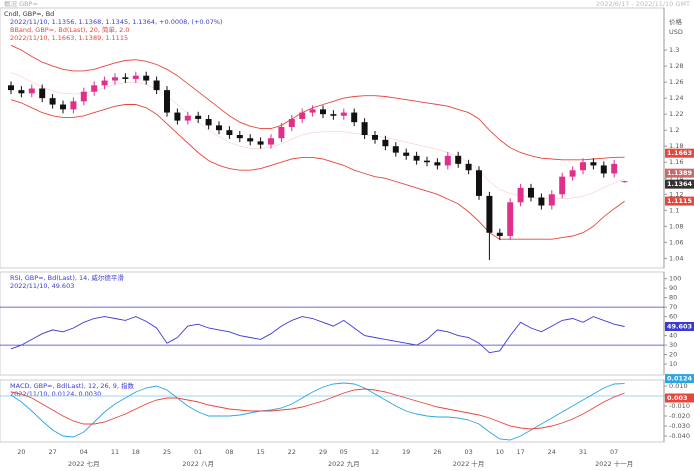 This screenshot has width=694, height=471. Describe the element at coordinates (520, 452) in the screenshot. I see `x-tick-label: 17` at that location.